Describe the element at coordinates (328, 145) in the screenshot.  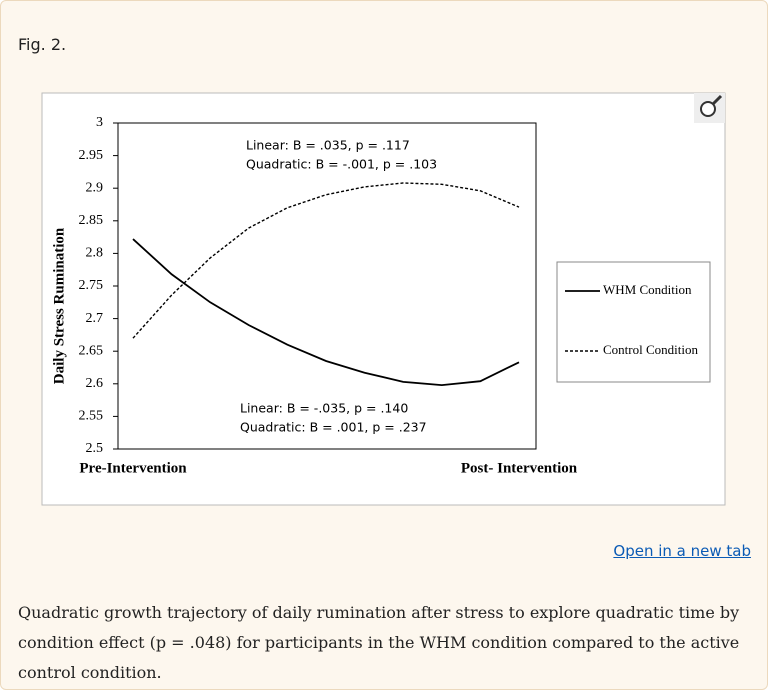
I see `annotation: Linear: B = .035, p = .117` at that location.